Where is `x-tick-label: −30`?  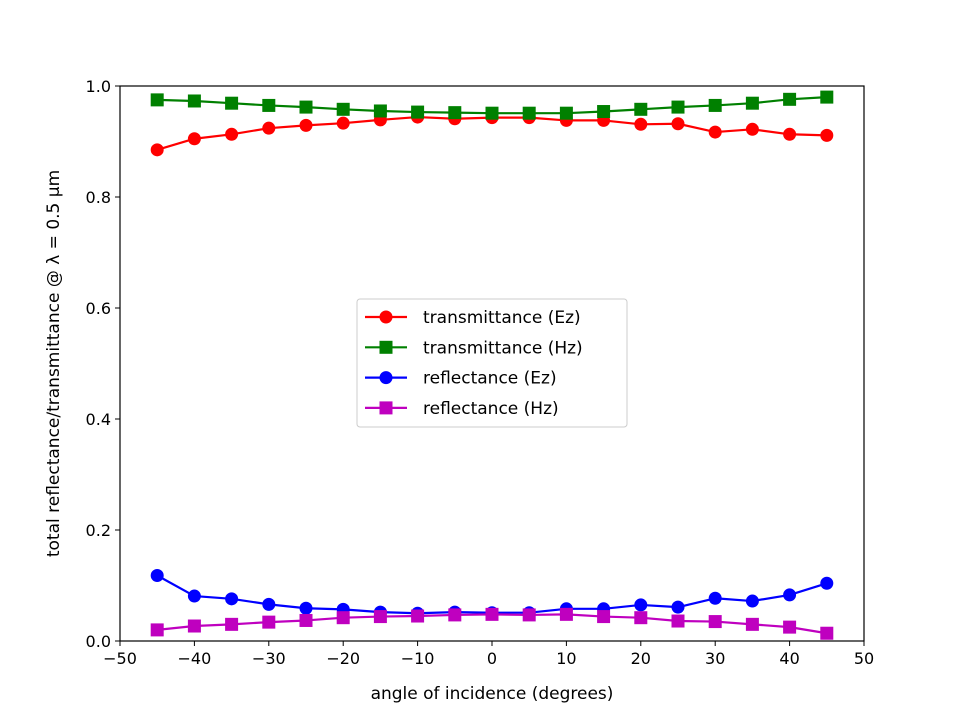 x-tick-label: −30 is located at coordinates (269, 658).